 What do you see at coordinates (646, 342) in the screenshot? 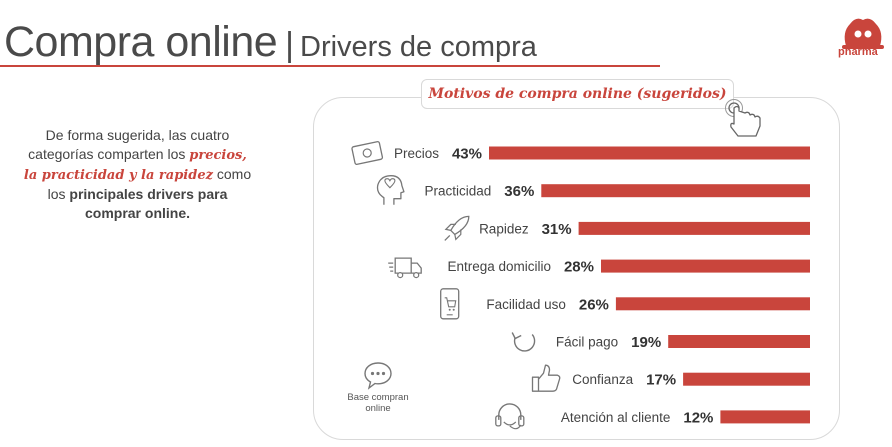
I see `data-label-5: 19%` at bounding box center [646, 342].